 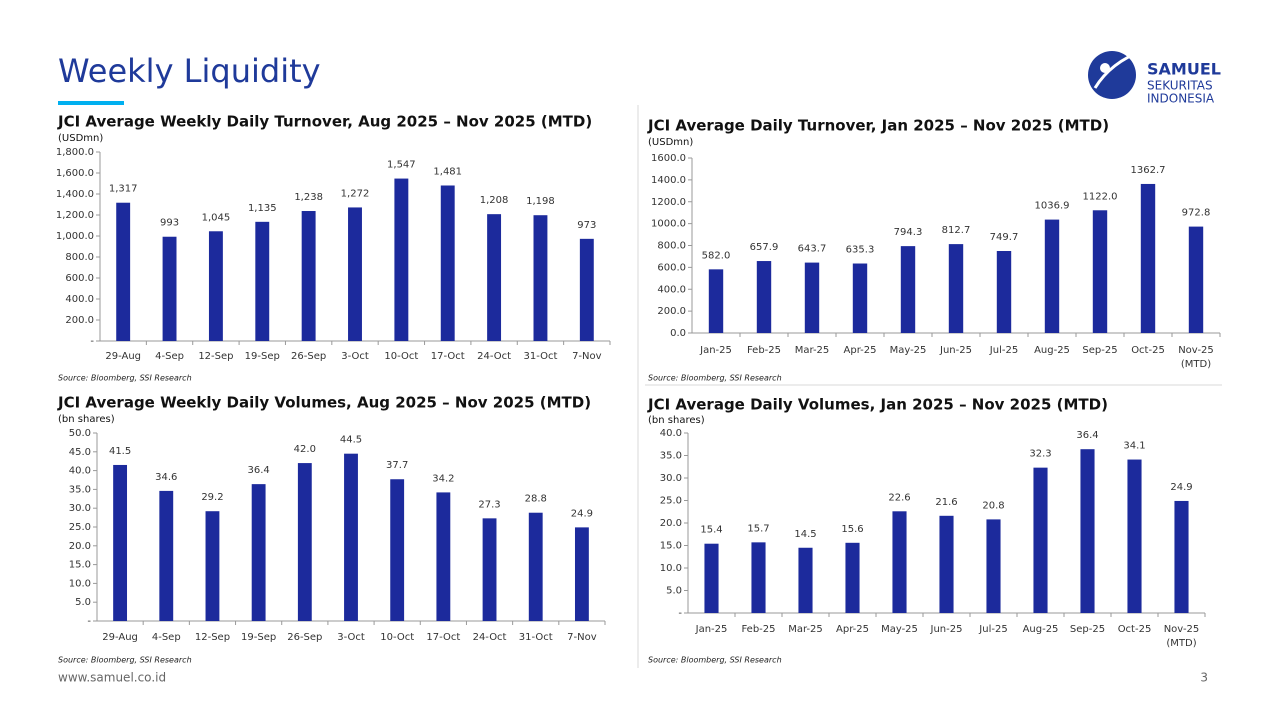 I want to click on y-tick-label: 10.0, so click(x=671, y=568).